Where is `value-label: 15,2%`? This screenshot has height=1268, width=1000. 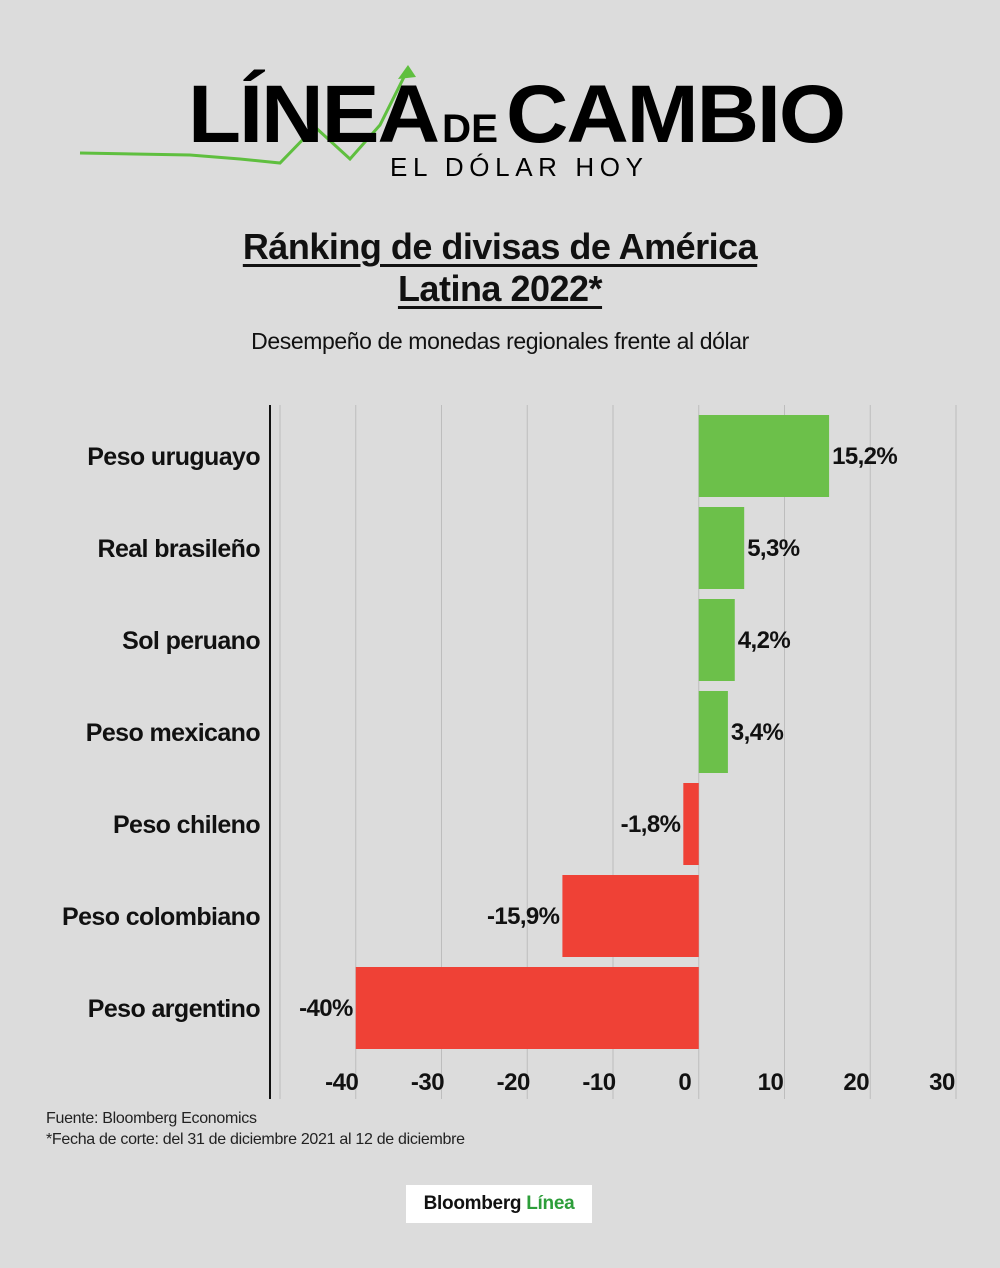 value-label: 15,2% is located at coordinates (864, 456).